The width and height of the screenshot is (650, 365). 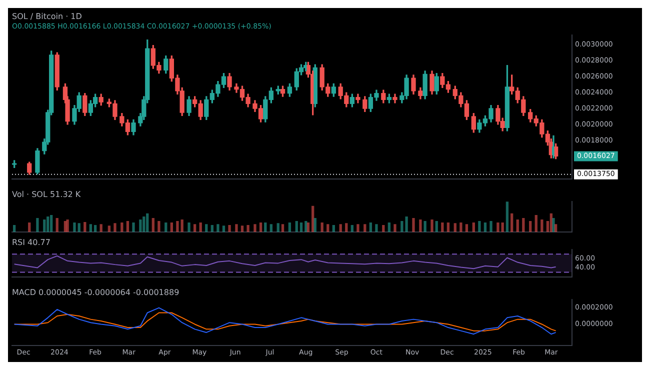 What do you see at coordinates (96, 292) in the screenshot?
I see `chart-title: MACD 0.0000045 -0.0000064 -0.0001889` at bounding box center [96, 292].